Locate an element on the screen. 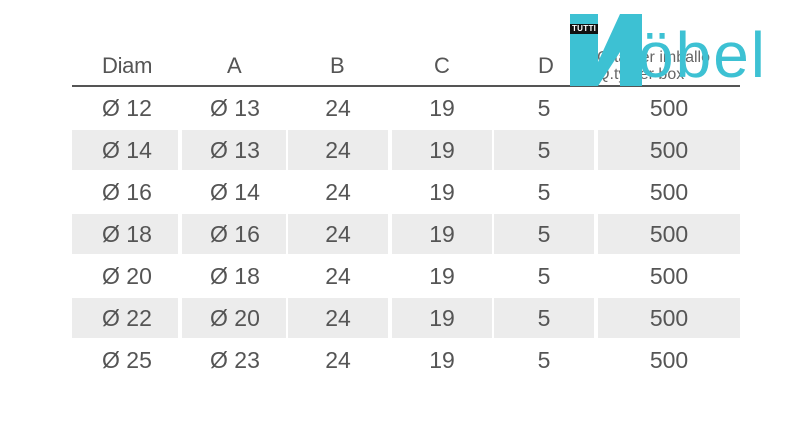 This screenshot has height=425, width=796. cell-a: Ø 14 is located at coordinates (235, 192).